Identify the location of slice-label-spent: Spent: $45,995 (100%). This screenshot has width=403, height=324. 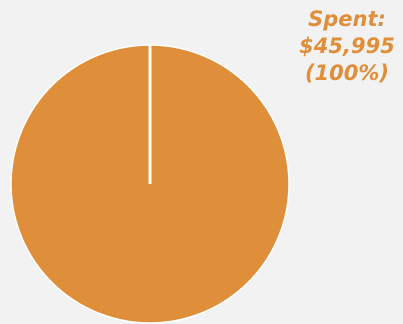
(347, 46).